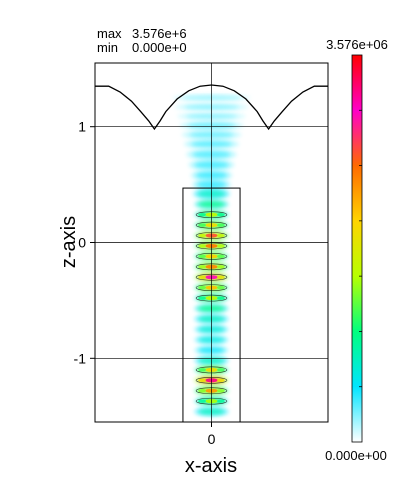 Image resolution: width=415 pixels, height=500 pixels. Describe the element at coordinates (82, 243) in the screenshot. I see `tick-label-z: 0` at that location.